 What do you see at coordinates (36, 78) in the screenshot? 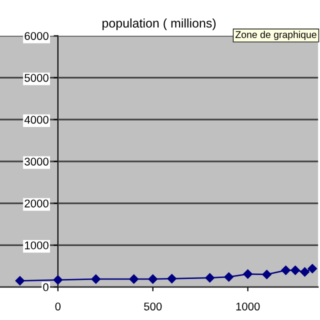
I see `y-tick-label: 5000` at bounding box center [36, 78].